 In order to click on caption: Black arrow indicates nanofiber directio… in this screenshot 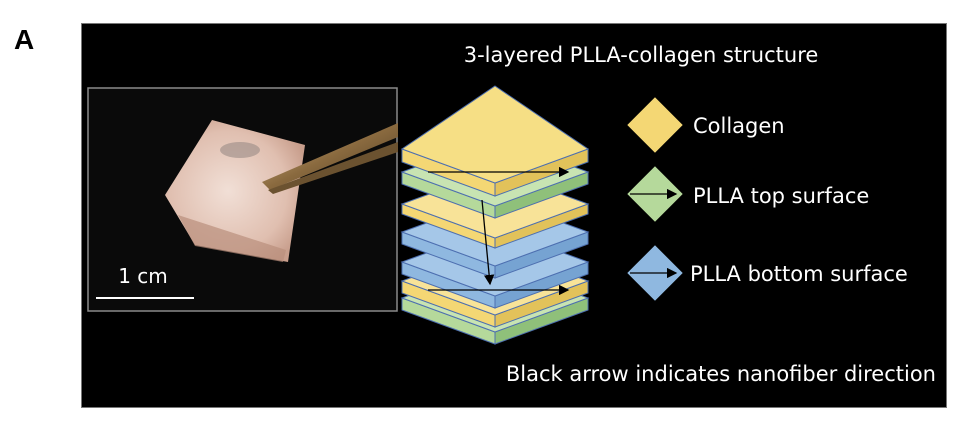, I will do `click(721, 374)`.